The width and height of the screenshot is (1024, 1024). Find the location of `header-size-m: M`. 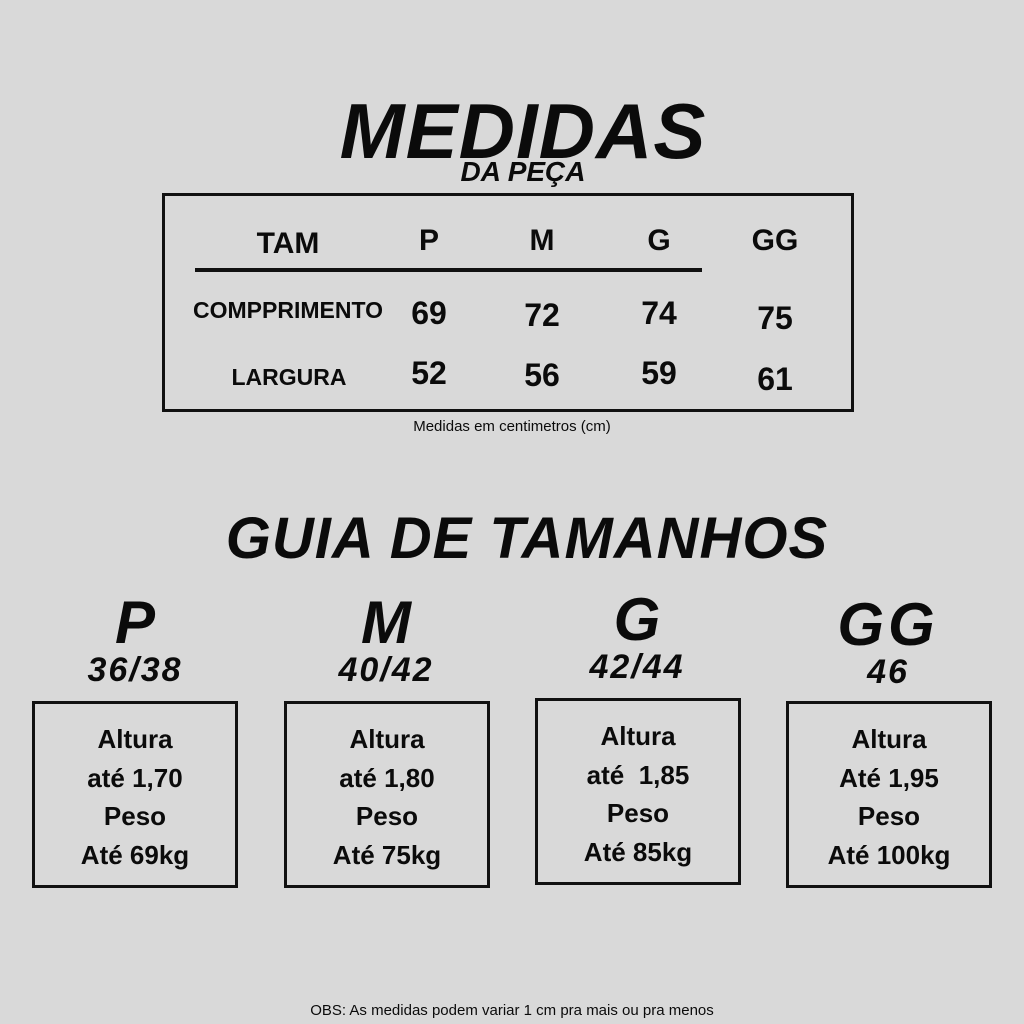

header-size-m: M is located at coordinates (542, 240).